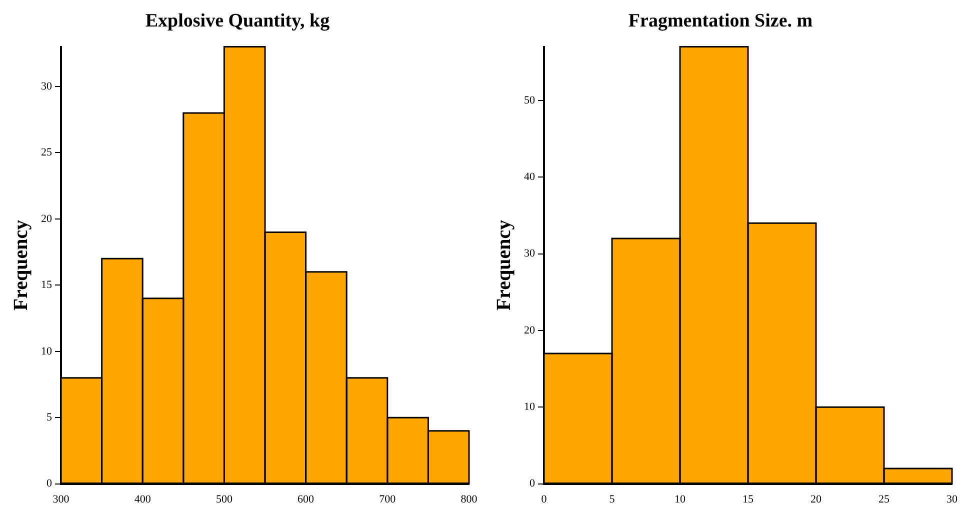 The width and height of the screenshot is (967, 513). What do you see at coordinates (61, 499) in the screenshot?
I see `x-tick-label: 300` at bounding box center [61, 499].